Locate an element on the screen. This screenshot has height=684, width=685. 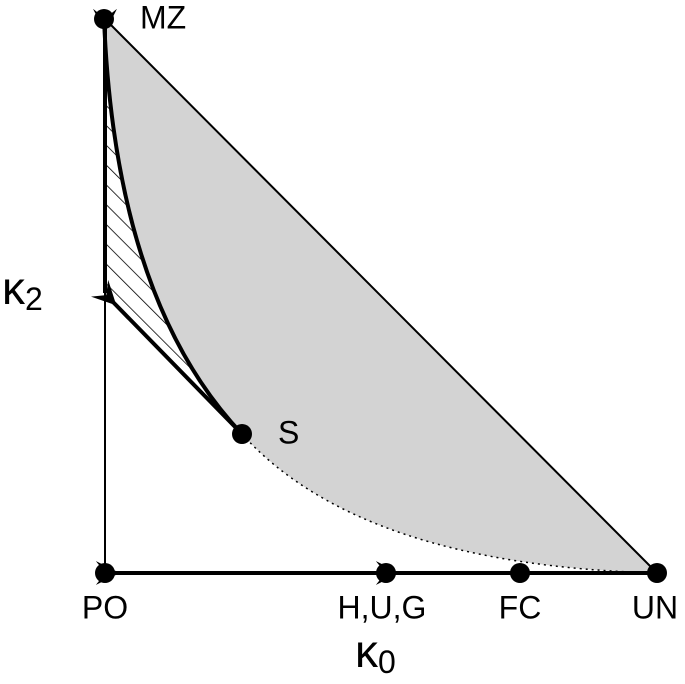
x-axis-label: κ0 is located at coordinates (375, 652).